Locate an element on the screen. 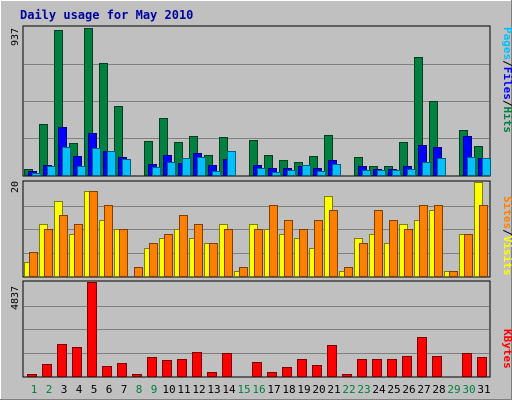 Image resolution: width=512 pixels, height=400 pixels. x-tick-label-7: 7 is located at coordinates (124, 389).